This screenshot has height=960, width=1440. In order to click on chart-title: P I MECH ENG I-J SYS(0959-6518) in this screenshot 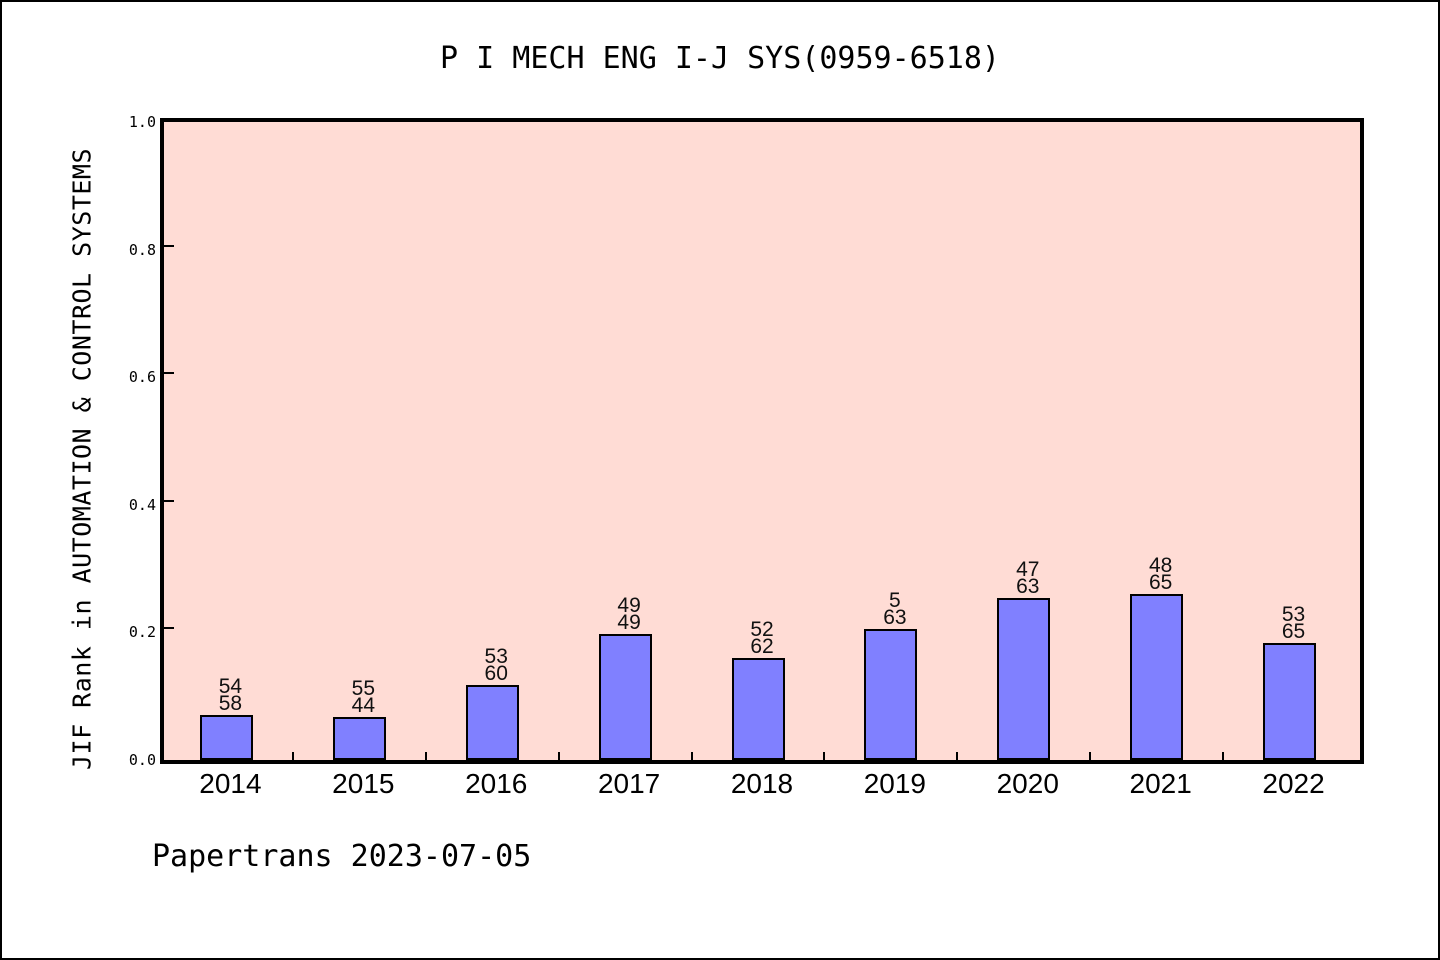, I will do `click(720, 58)`.